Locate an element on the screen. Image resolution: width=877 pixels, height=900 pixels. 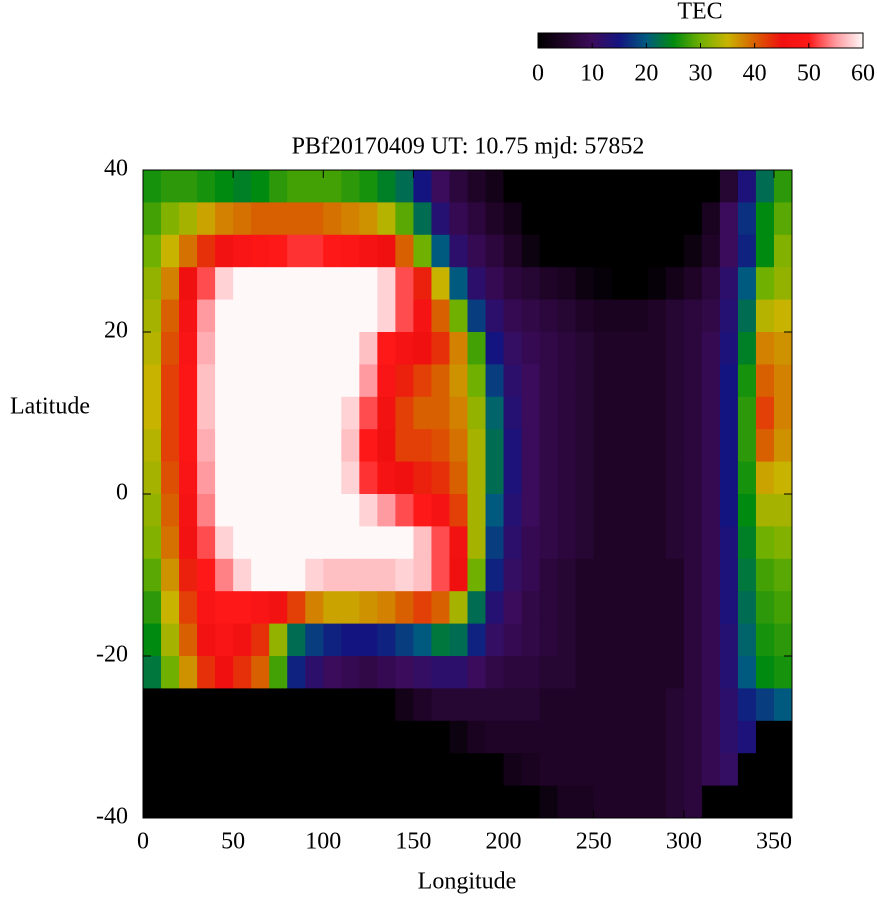
x-tick-label: 150 is located at coordinates (413, 842).